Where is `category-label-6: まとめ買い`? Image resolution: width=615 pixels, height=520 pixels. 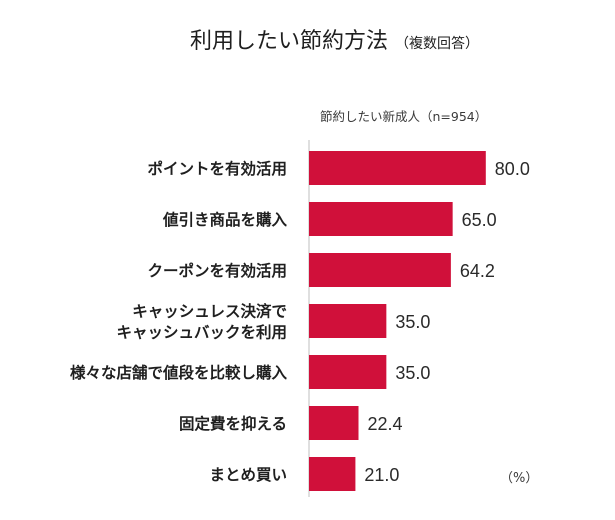
category-label-6: まとめ買い is located at coordinates (248, 475).